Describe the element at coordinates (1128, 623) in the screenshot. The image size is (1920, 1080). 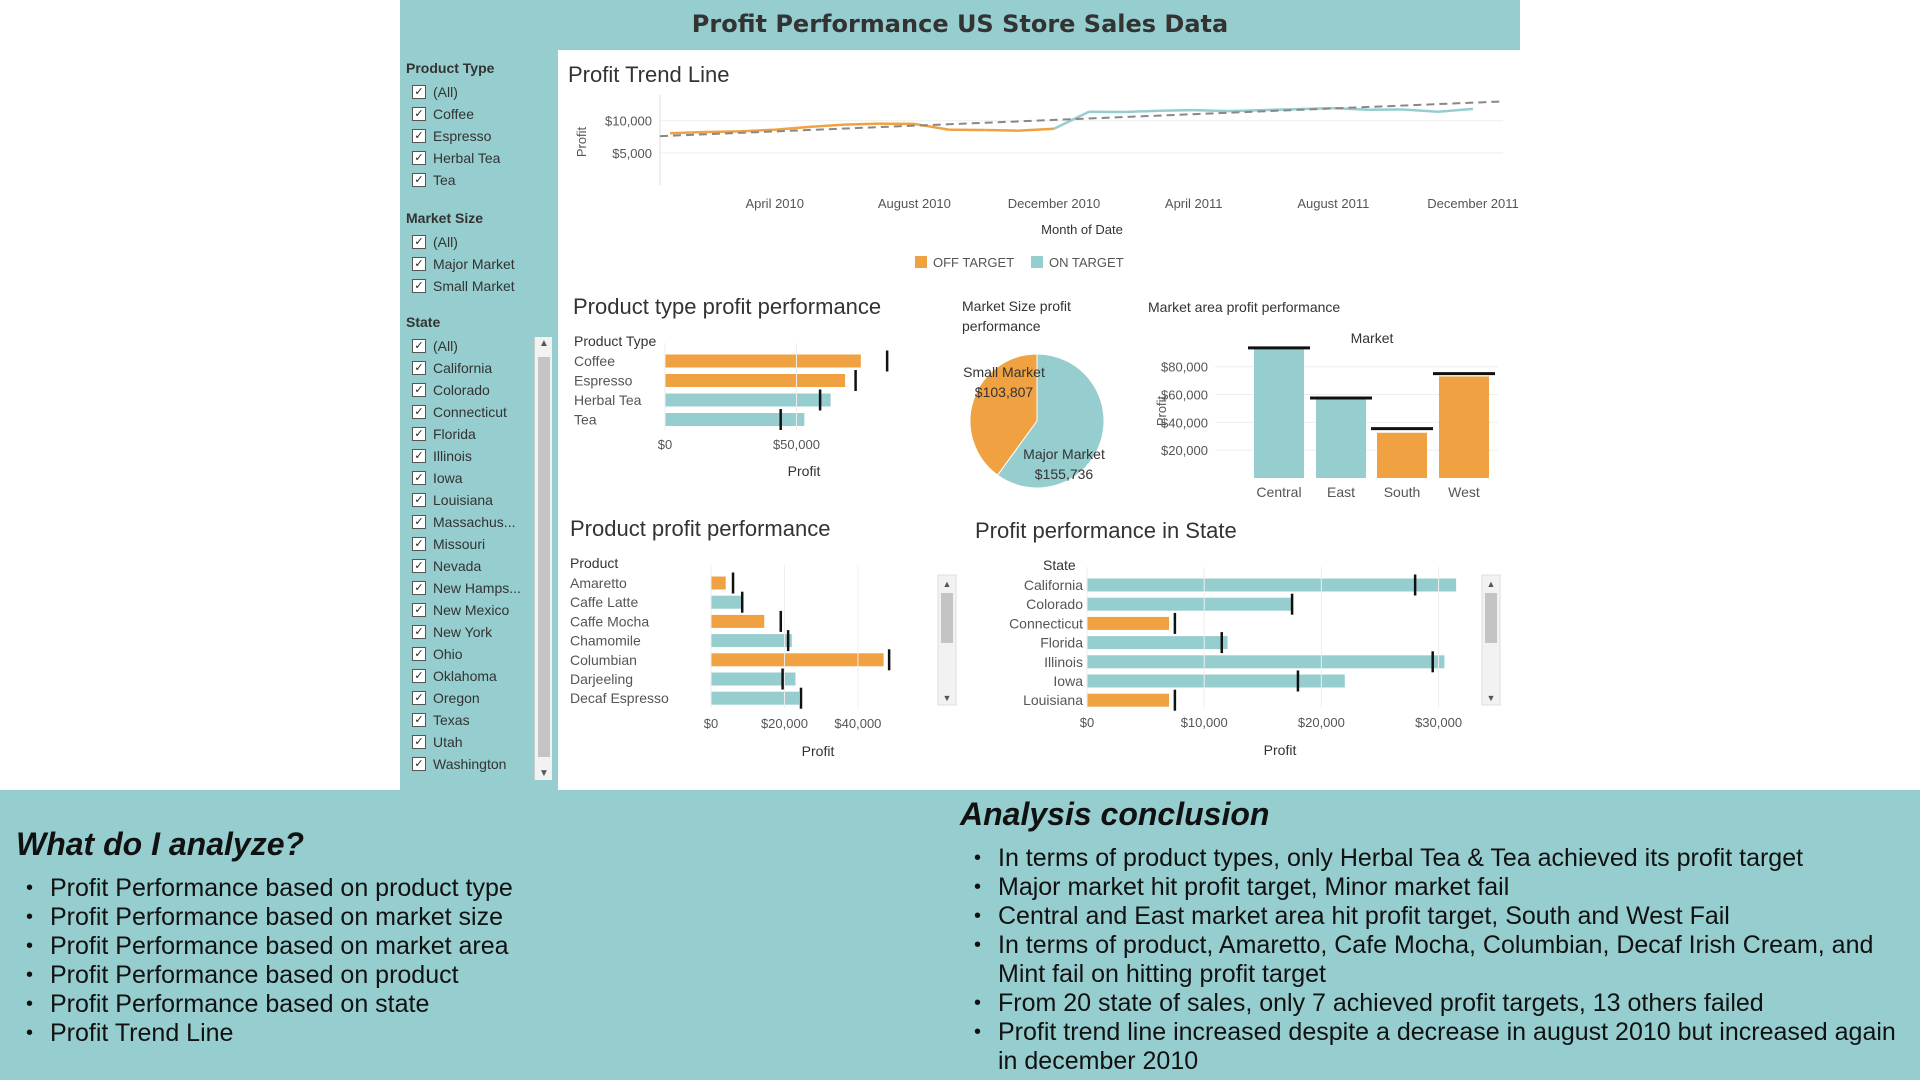
I see `state-bar` at that location.